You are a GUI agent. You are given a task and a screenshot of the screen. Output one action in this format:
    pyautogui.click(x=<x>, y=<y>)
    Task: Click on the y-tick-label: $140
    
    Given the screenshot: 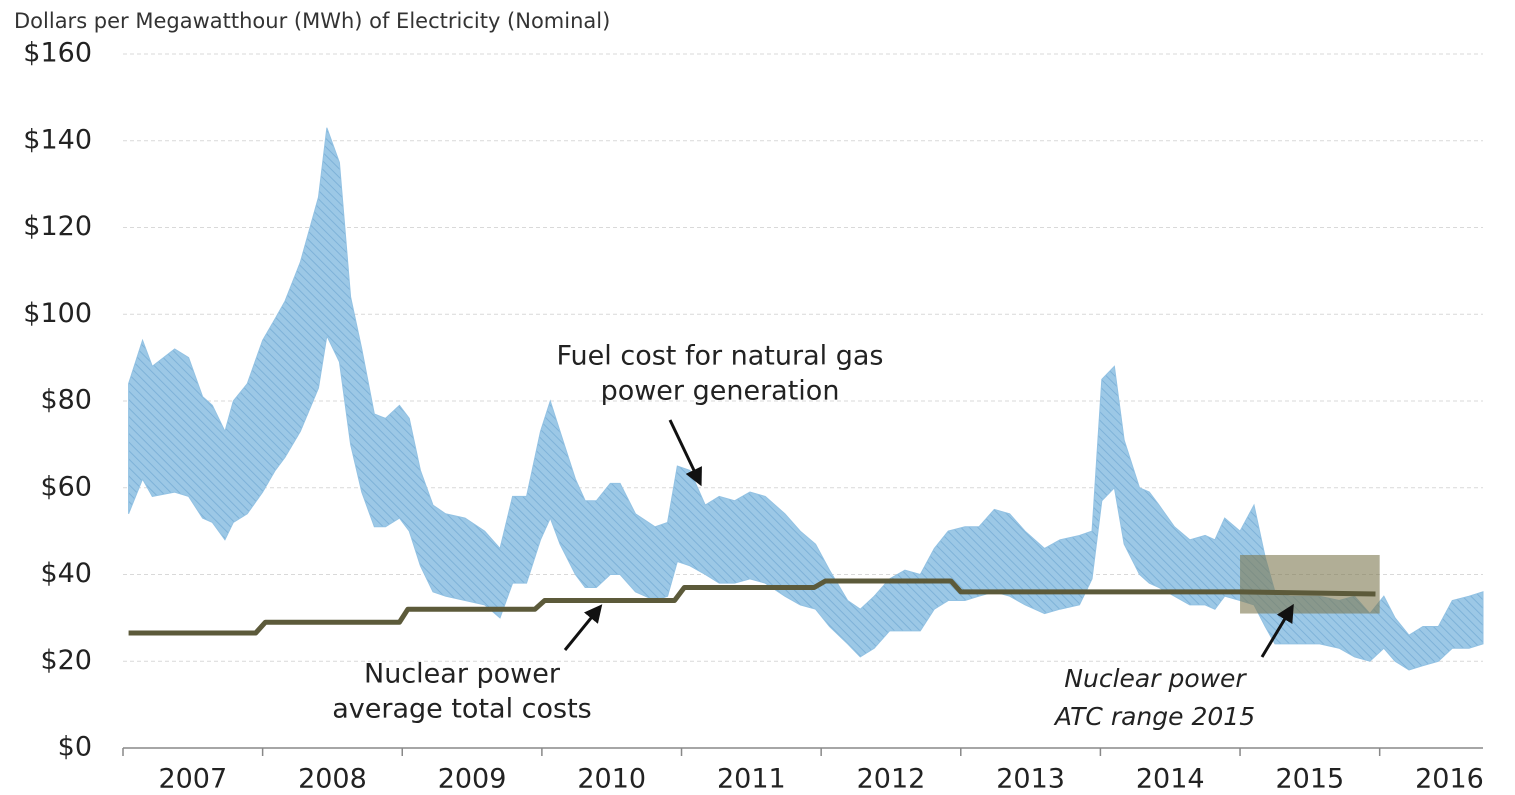 What is the action you would take?
    pyautogui.click(x=57, y=139)
    